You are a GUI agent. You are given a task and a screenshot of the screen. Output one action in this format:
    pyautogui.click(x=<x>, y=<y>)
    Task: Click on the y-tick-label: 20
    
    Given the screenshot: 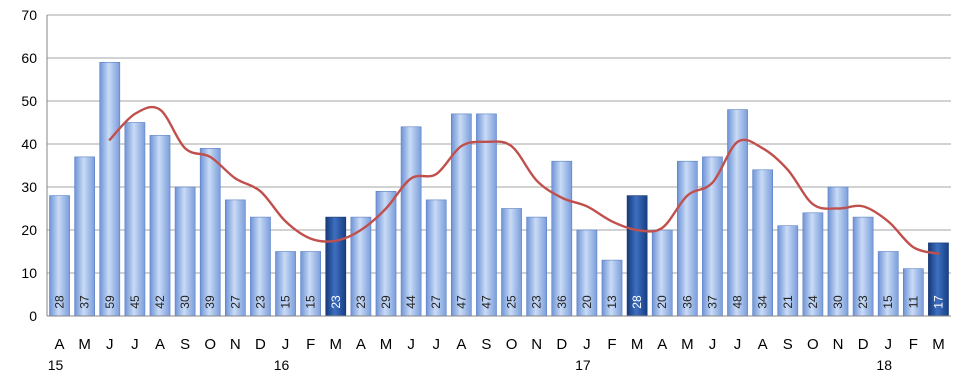 What is the action you would take?
    pyautogui.click(x=29, y=230)
    